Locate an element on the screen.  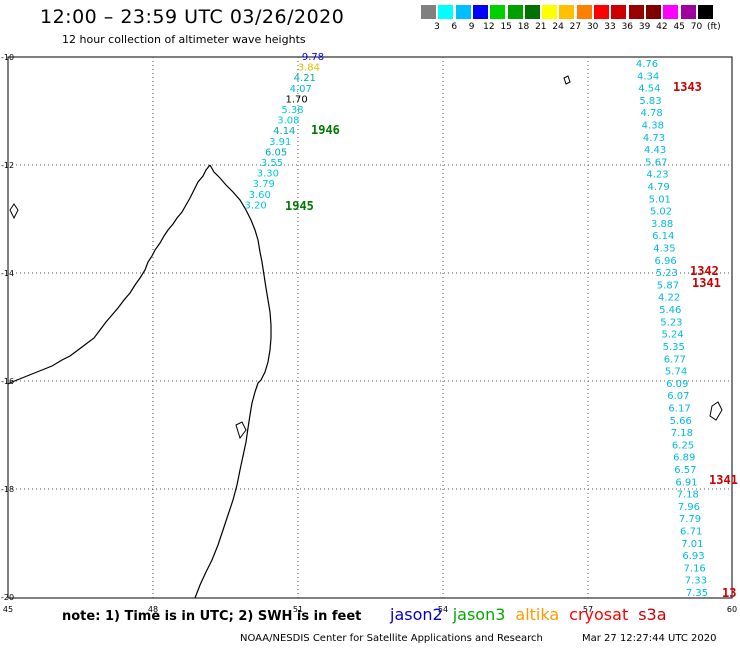
satellite-legend-item: jason2 is located at coordinates (416, 614).